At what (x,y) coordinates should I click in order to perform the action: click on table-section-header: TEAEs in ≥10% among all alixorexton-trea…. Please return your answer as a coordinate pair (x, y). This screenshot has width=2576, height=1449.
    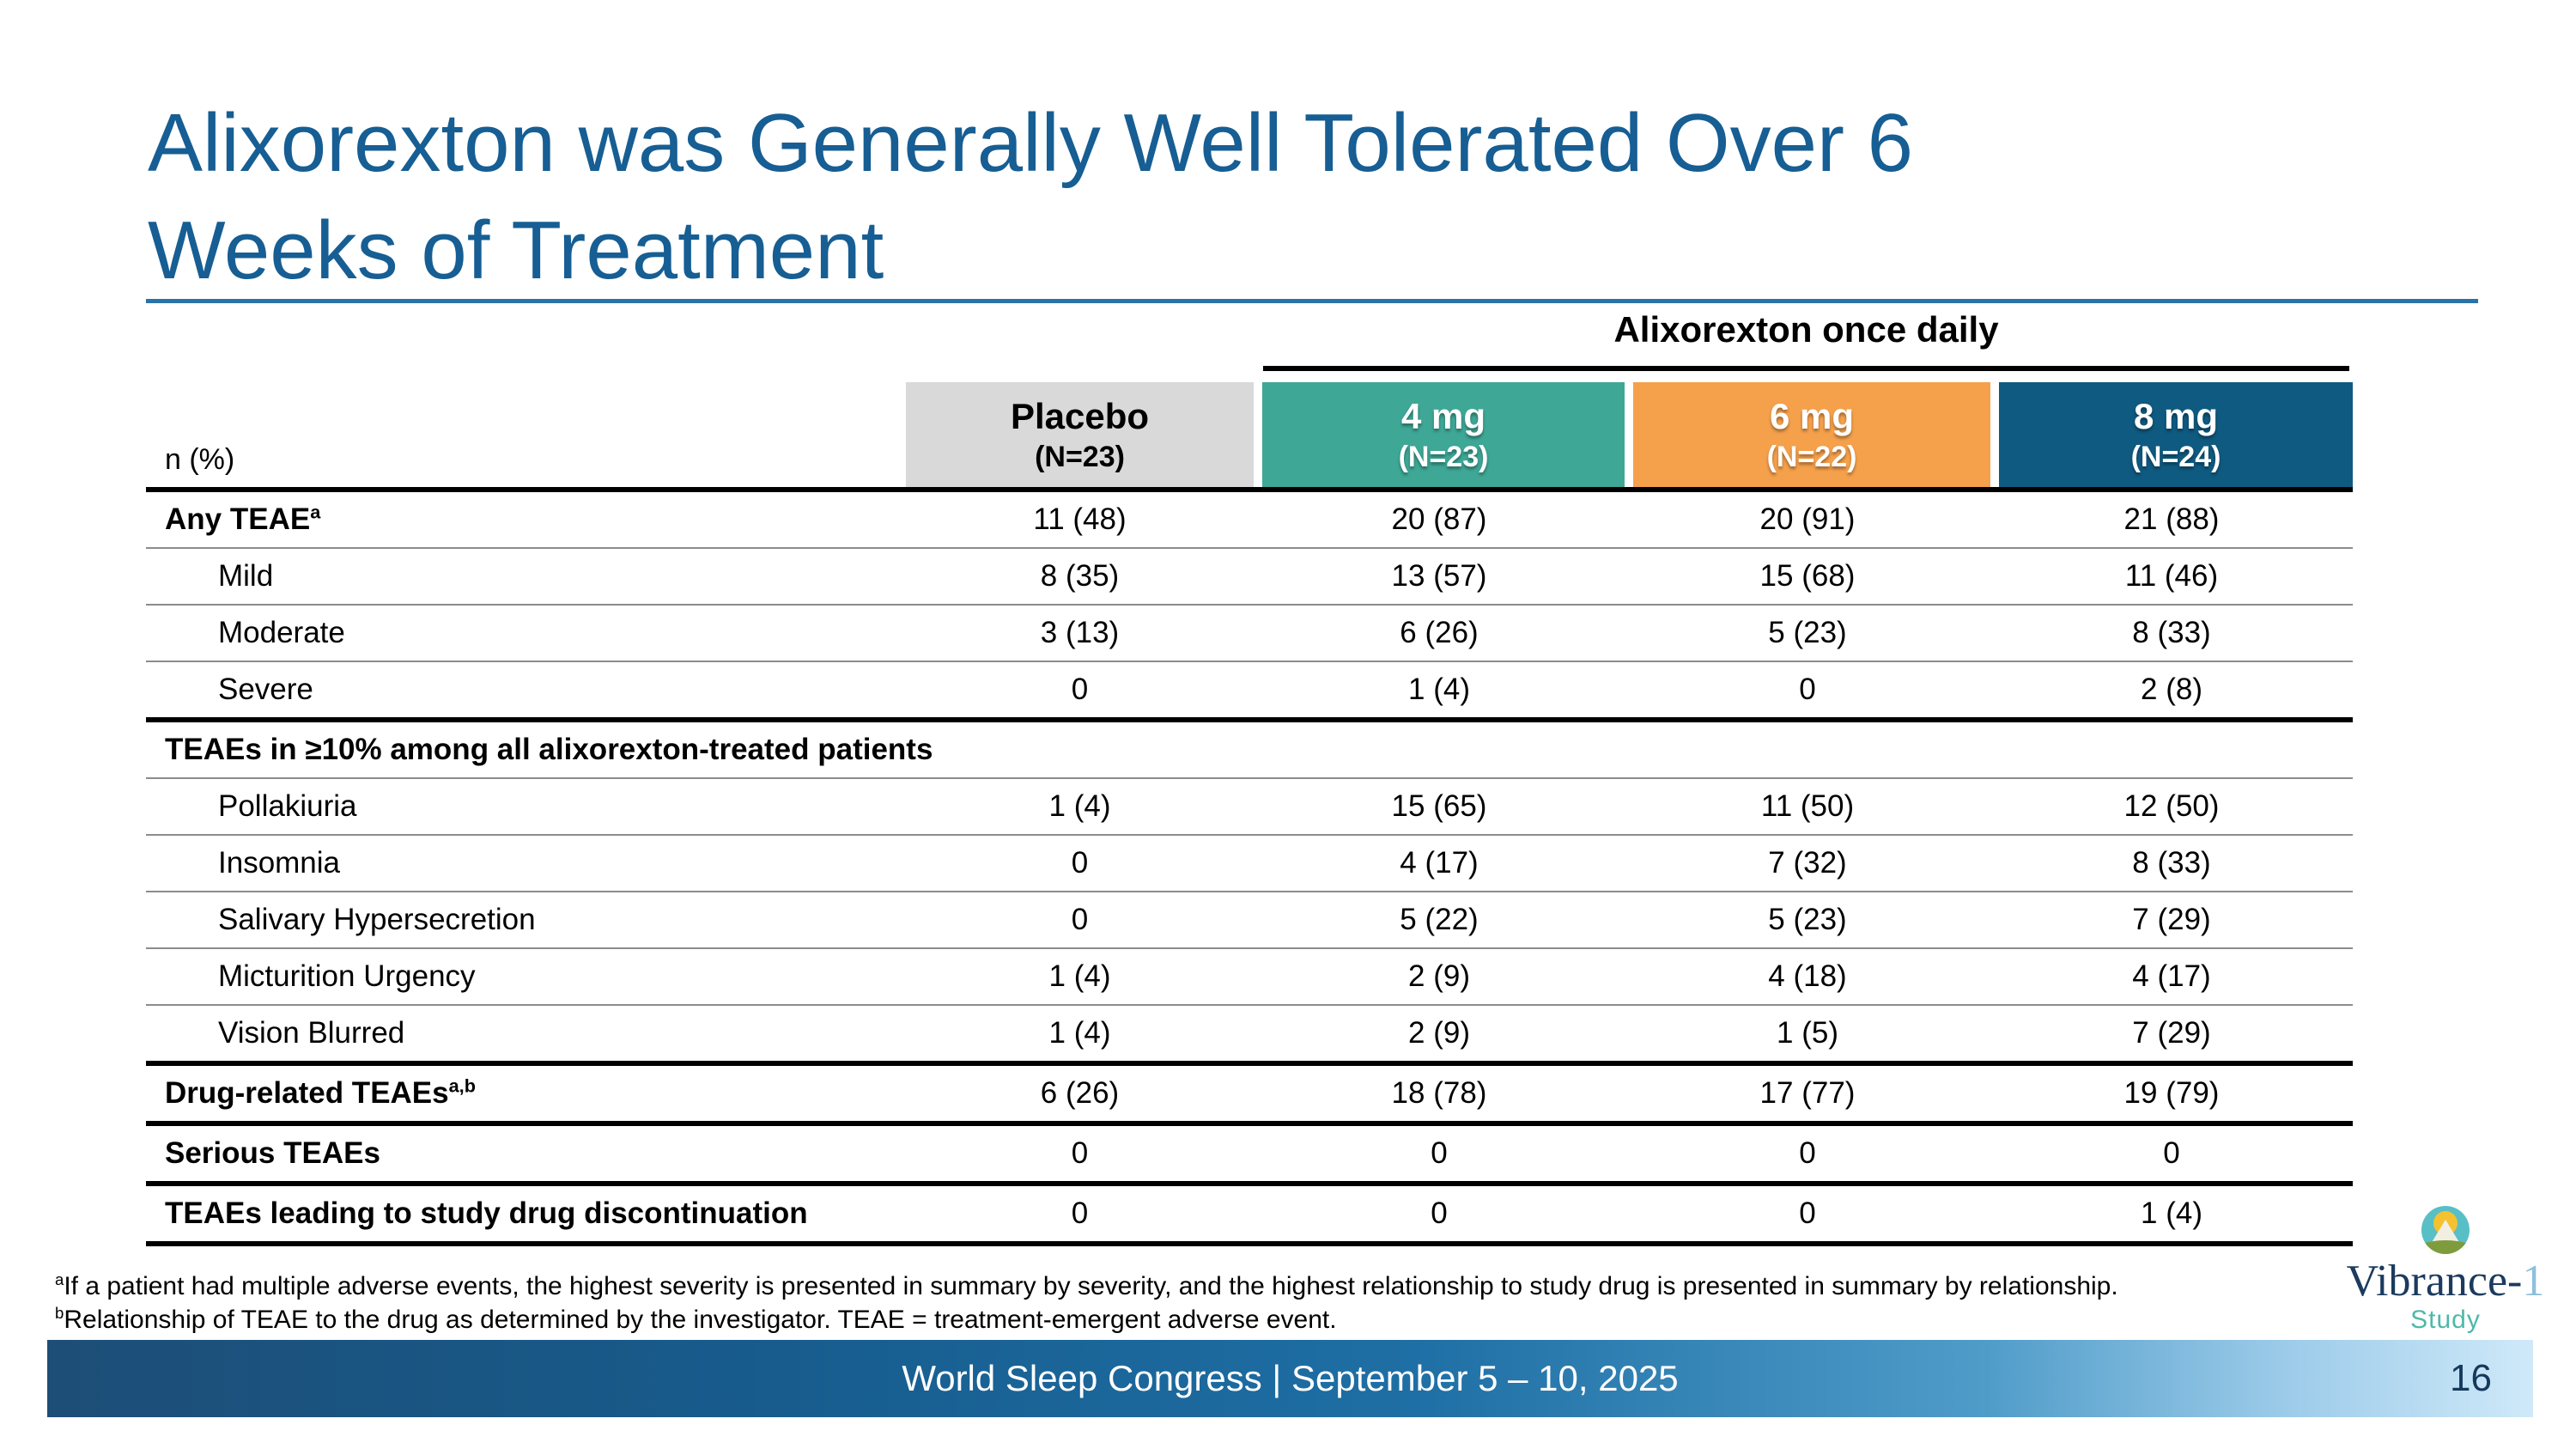
    Looking at the image, I should click on (1250, 750).